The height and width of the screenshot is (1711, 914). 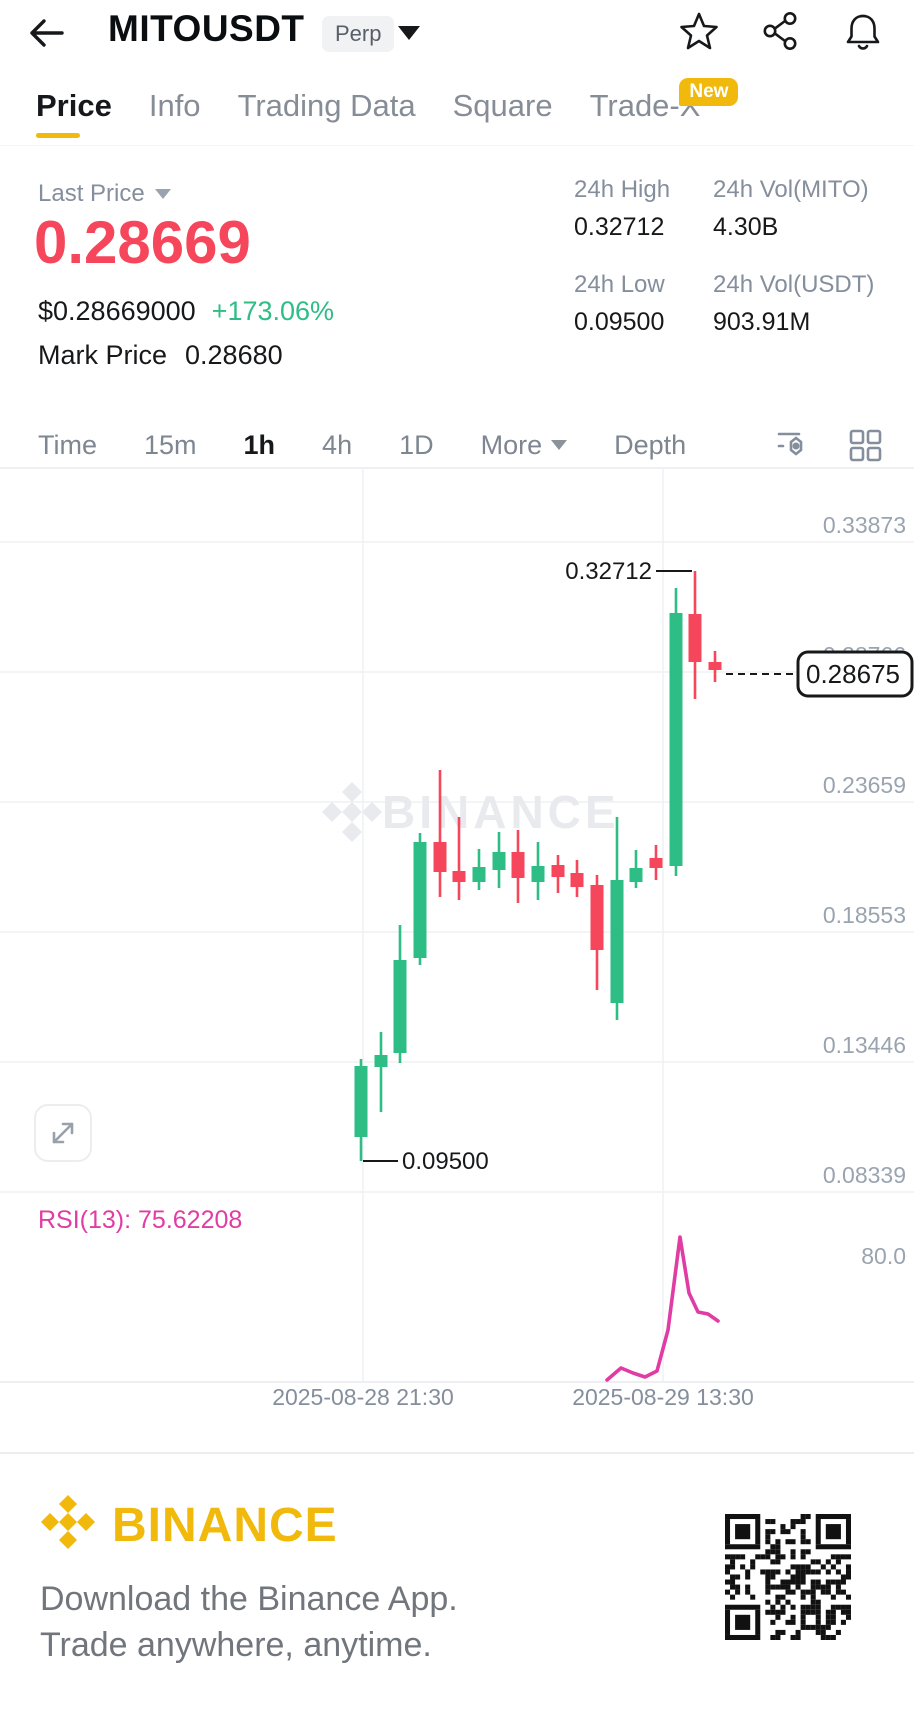 I want to click on interval-1d: 1D, so click(x=416, y=444).